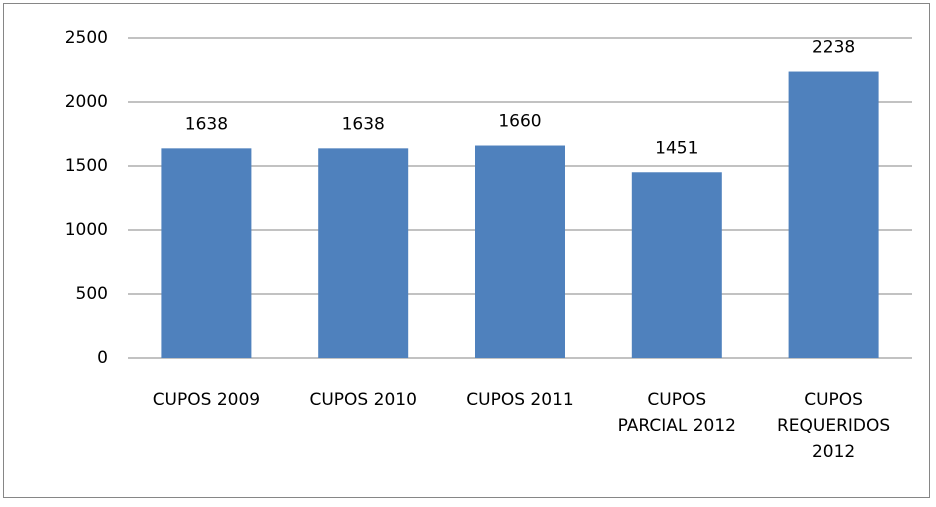 The height and width of the screenshot is (507, 936). Describe the element at coordinates (362, 400) in the screenshot. I see `x-tick-label: CUPOS 2010` at that location.